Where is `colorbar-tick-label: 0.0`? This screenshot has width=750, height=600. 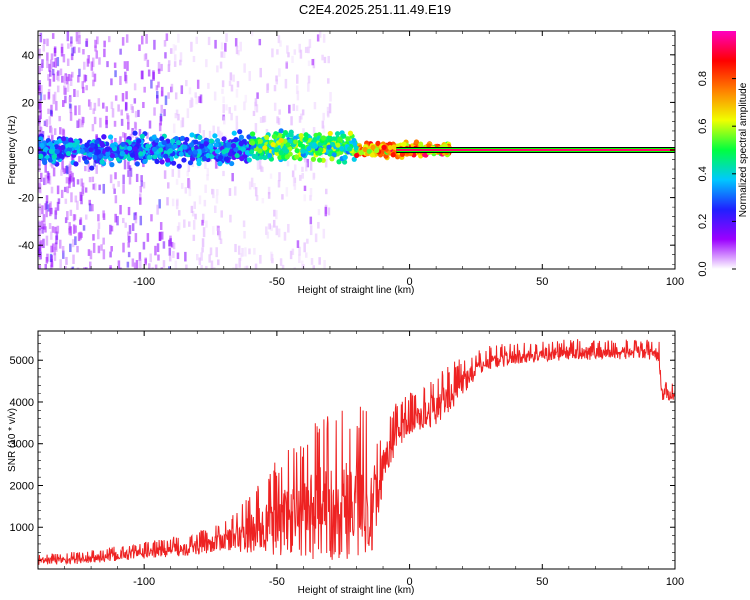 colorbar-tick-label: 0.0 is located at coordinates (703, 268).